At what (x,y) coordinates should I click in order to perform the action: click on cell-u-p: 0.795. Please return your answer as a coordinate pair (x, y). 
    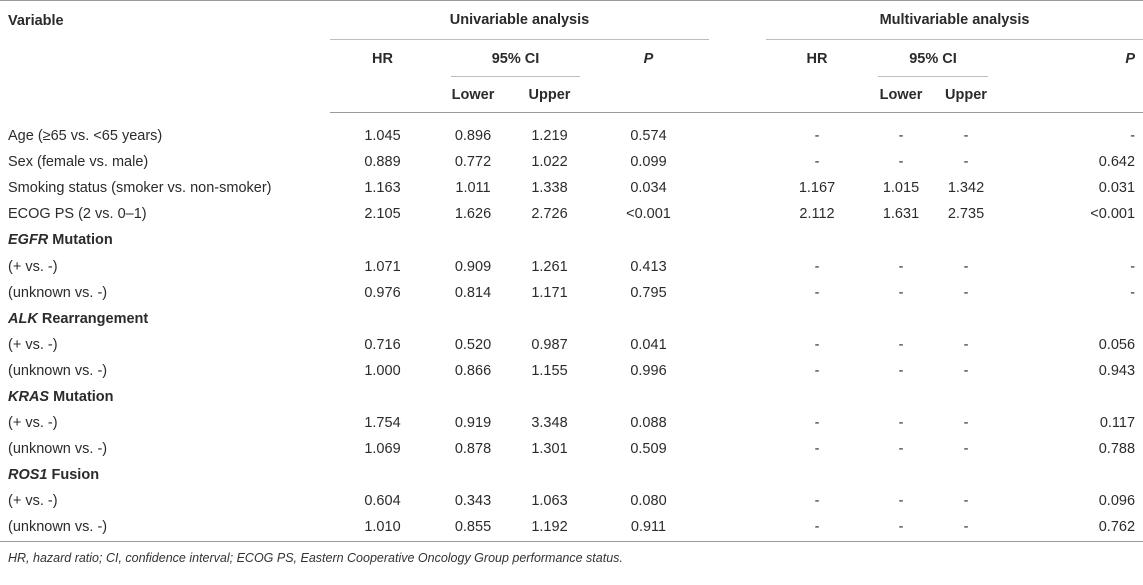
    Looking at the image, I should click on (648, 292).